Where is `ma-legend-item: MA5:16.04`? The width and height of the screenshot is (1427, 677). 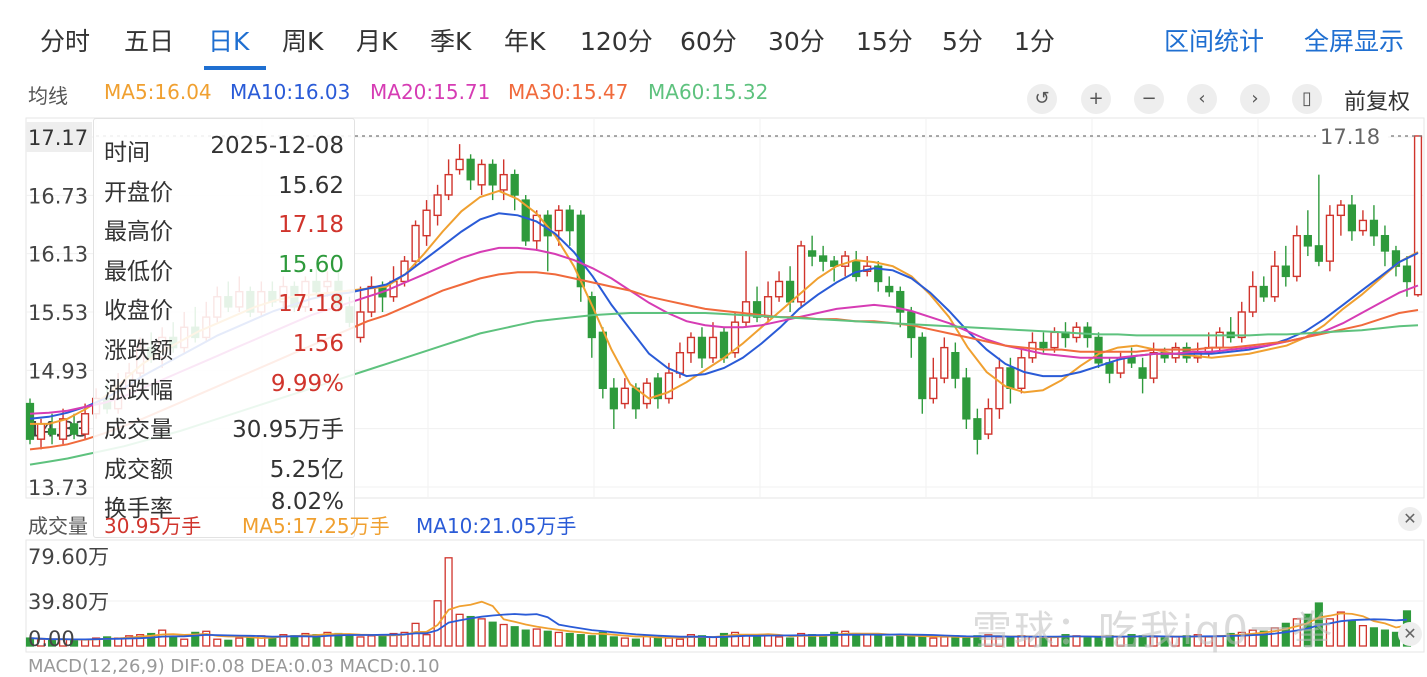
ma-legend-item: MA5:16.04 is located at coordinates (158, 92).